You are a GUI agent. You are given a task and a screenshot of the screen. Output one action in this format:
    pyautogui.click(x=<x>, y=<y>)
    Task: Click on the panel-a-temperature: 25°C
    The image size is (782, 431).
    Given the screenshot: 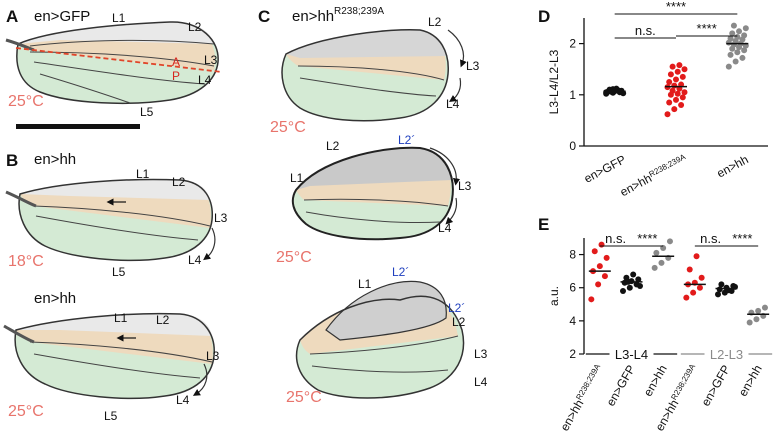 What is the action you would take?
    pyautogui.click(x=26, y=101)
    